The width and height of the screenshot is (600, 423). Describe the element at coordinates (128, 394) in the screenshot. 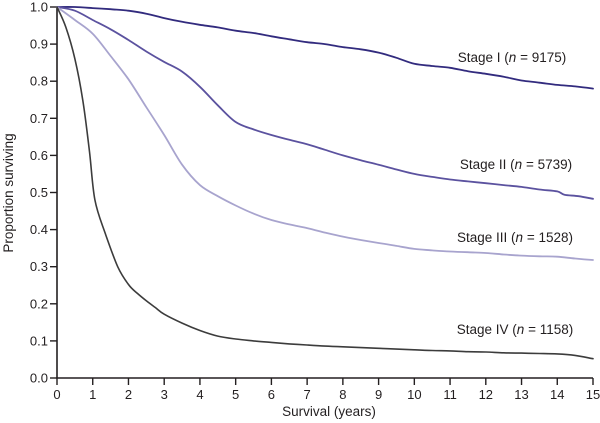

I see `x-tick-label: 2` at that location.